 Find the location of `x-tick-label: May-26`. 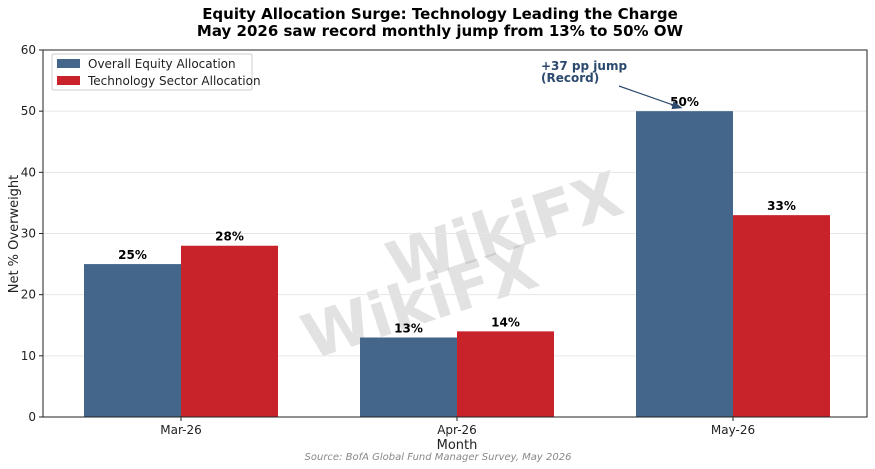

x-tick-label: May-26 is located at coordinates (733, 430).